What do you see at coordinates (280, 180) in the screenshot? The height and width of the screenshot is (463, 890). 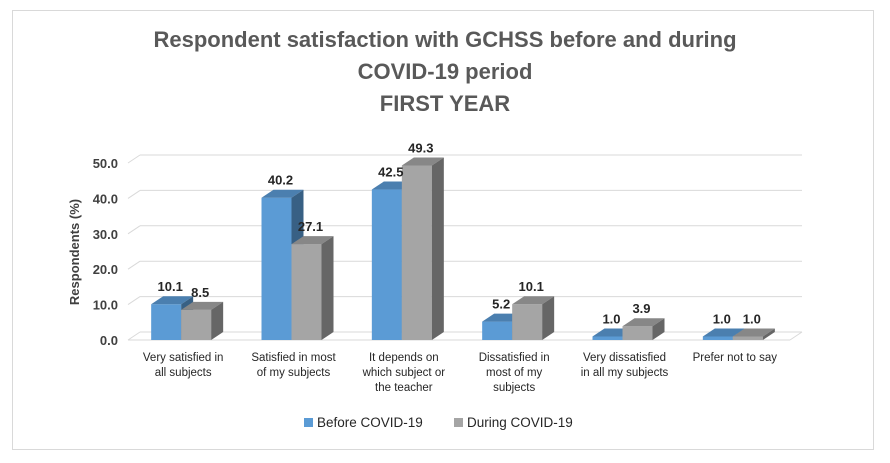 I see `data-label: 40.2` at bounding box center [280, 180].